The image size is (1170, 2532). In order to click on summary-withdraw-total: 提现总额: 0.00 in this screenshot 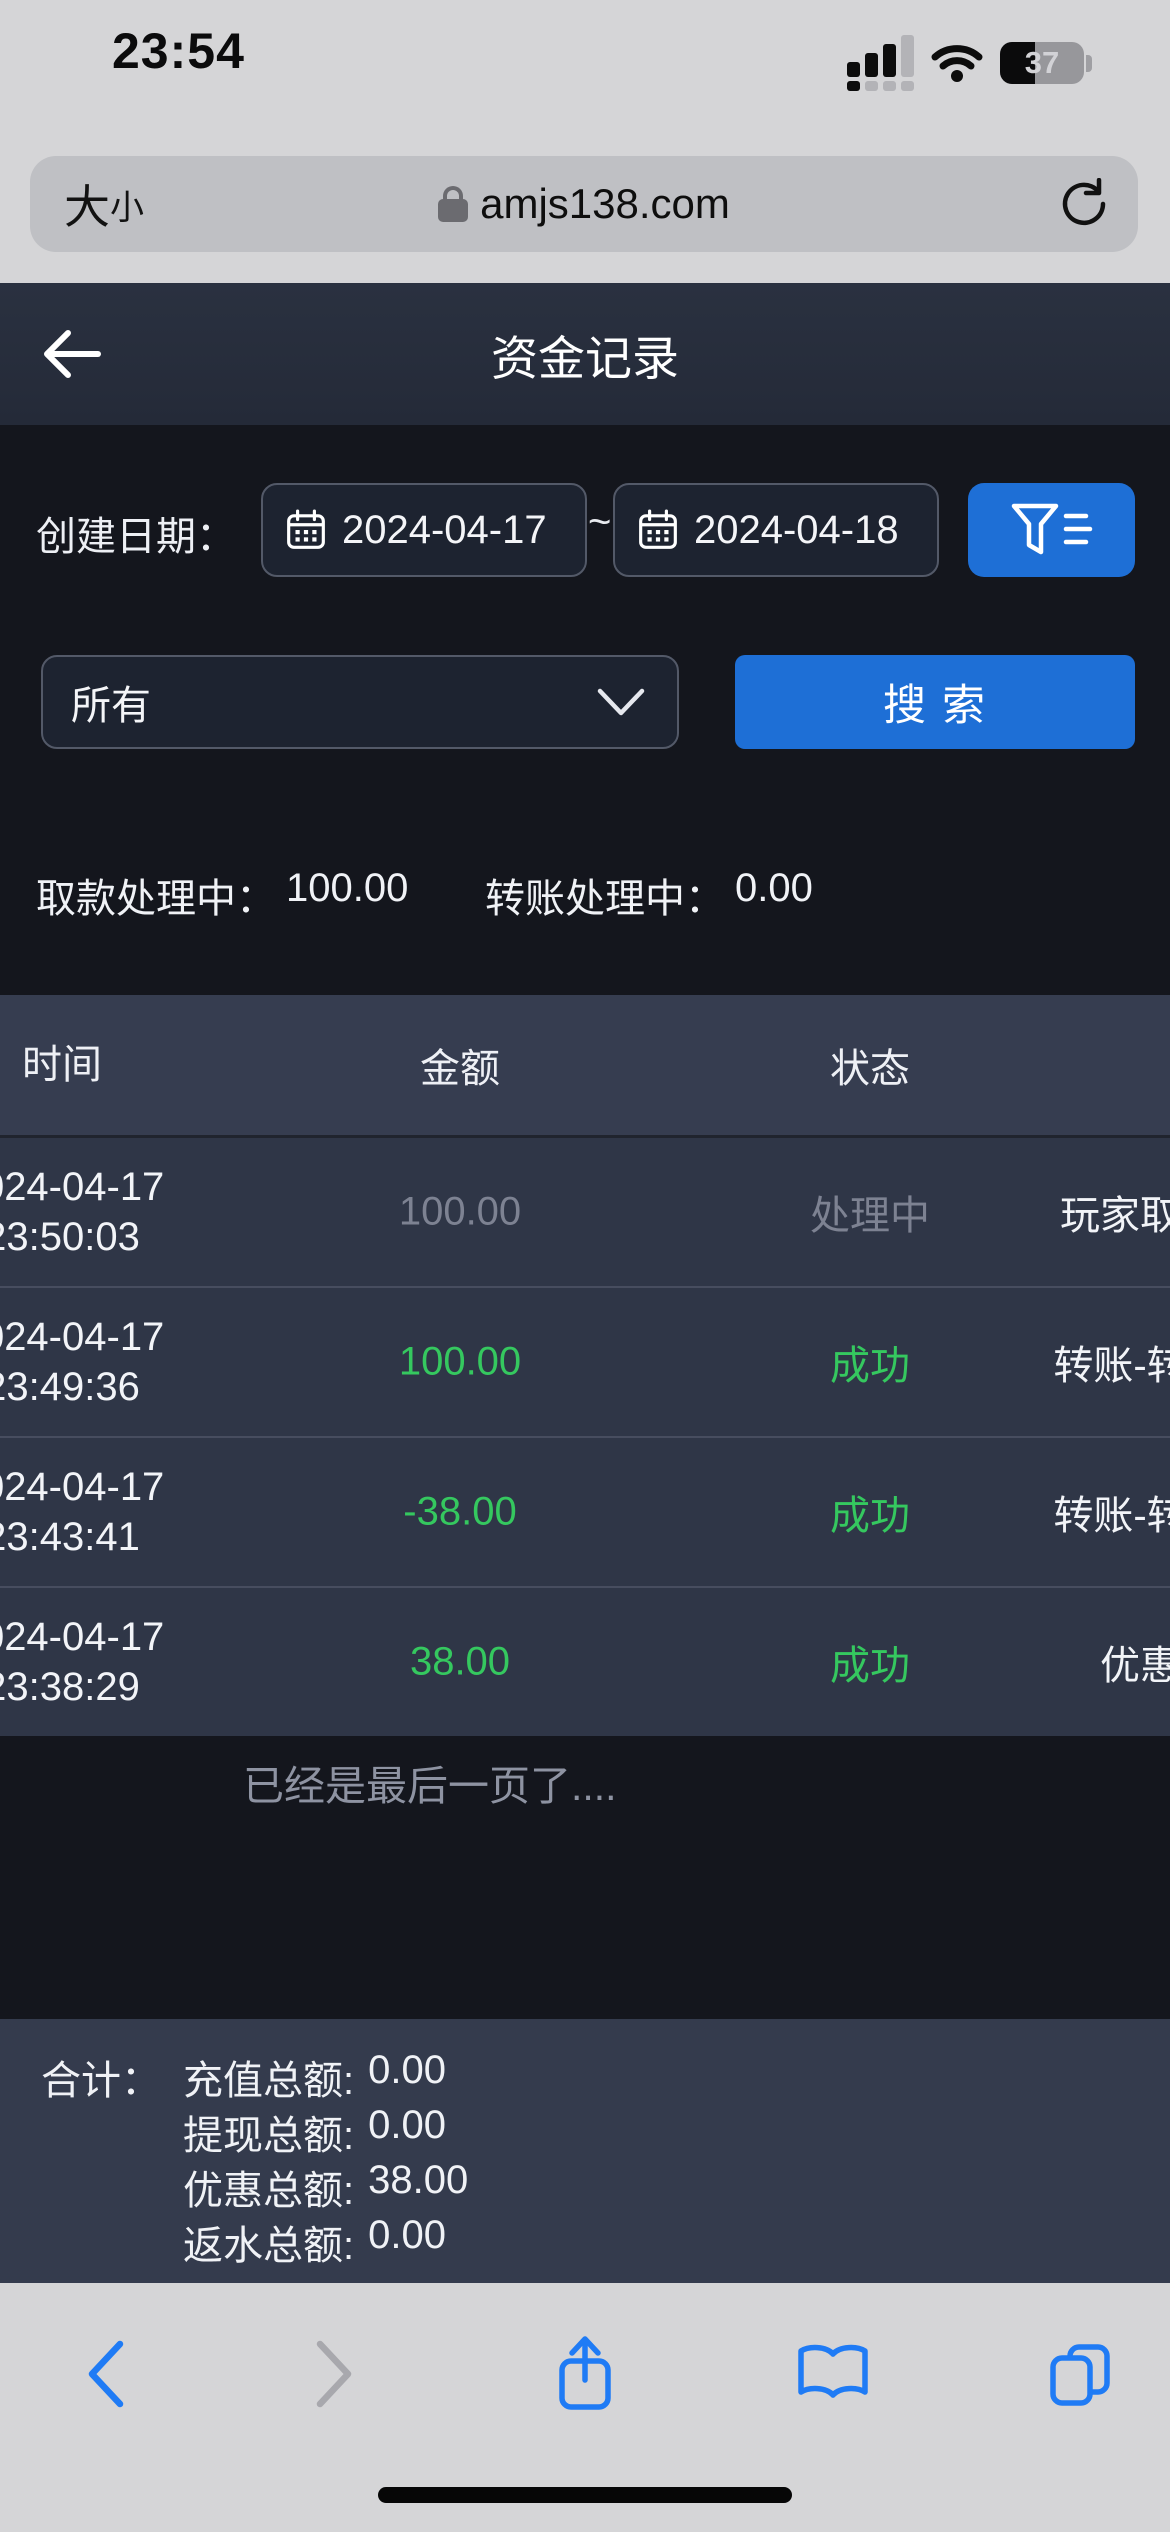, I will do `click(314, 2130)`.